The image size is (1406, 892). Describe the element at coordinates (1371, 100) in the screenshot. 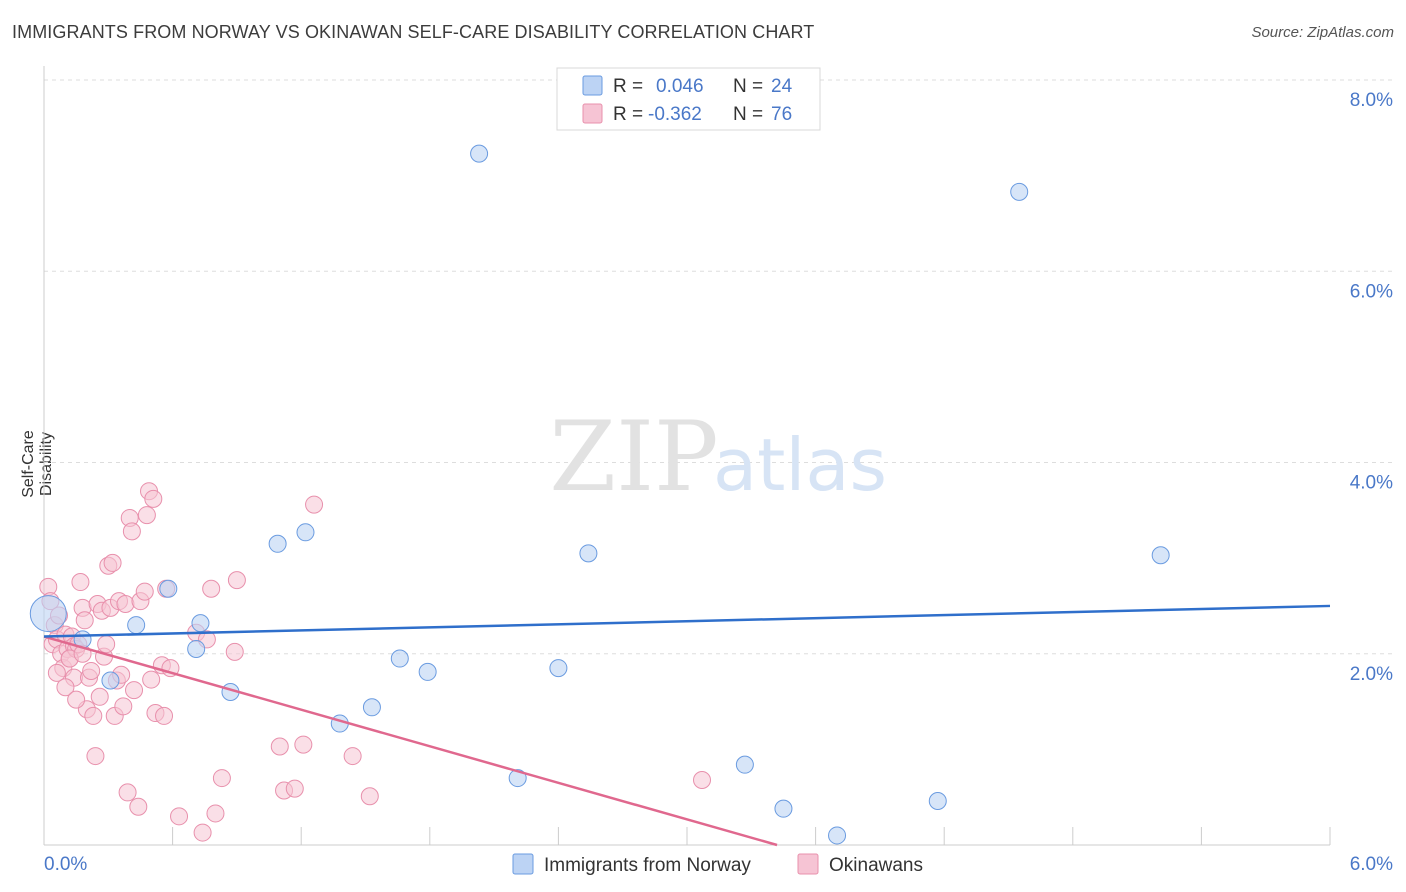

I see `y-tick-label-3: 8.0%` at that location.